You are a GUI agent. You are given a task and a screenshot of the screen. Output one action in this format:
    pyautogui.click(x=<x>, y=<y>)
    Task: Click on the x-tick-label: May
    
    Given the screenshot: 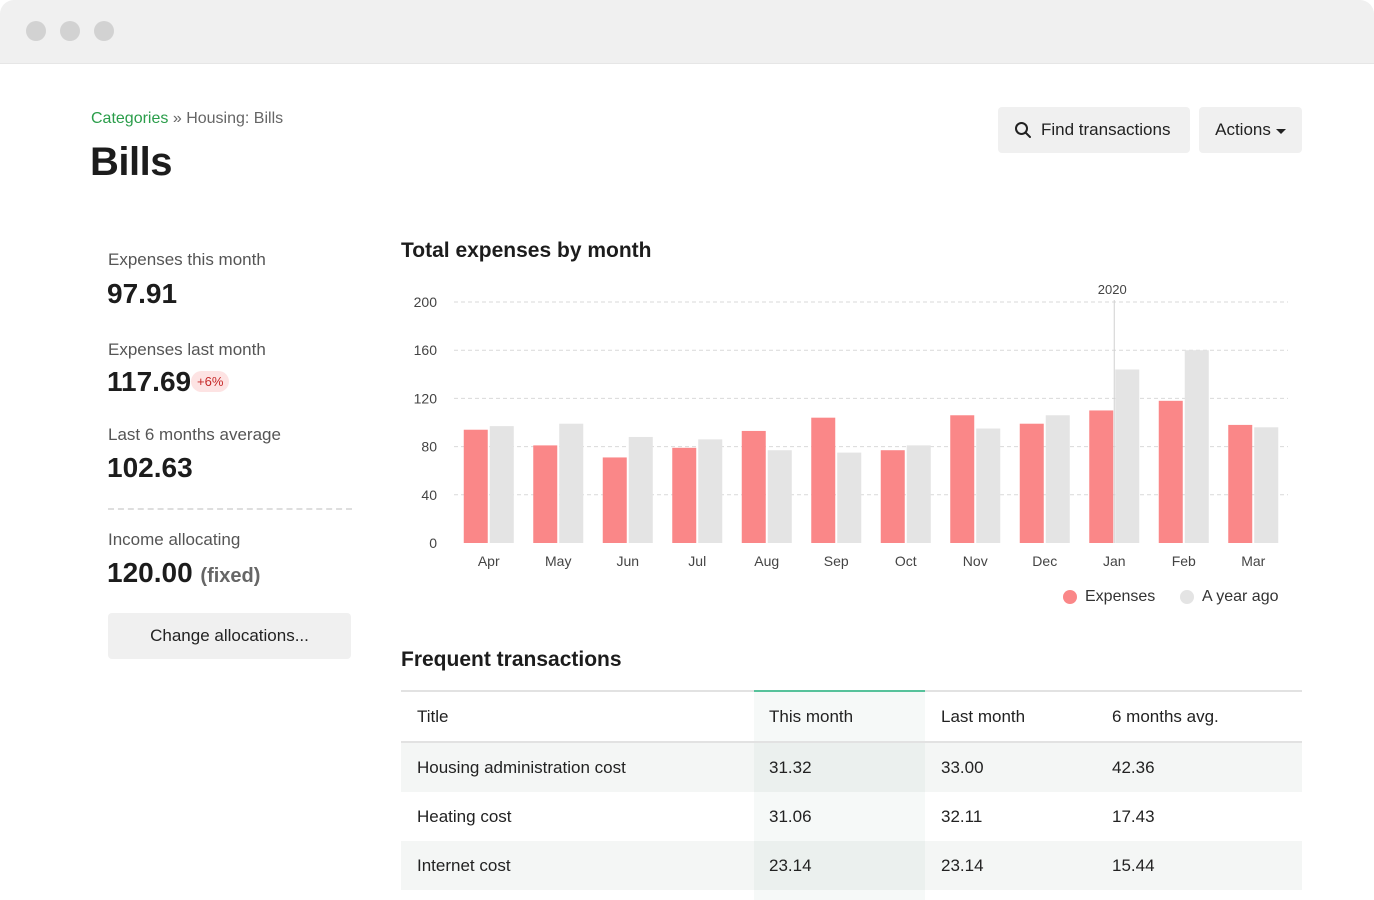 What is the action you would take?
    pyautogui.click(x=558, y=561)
    